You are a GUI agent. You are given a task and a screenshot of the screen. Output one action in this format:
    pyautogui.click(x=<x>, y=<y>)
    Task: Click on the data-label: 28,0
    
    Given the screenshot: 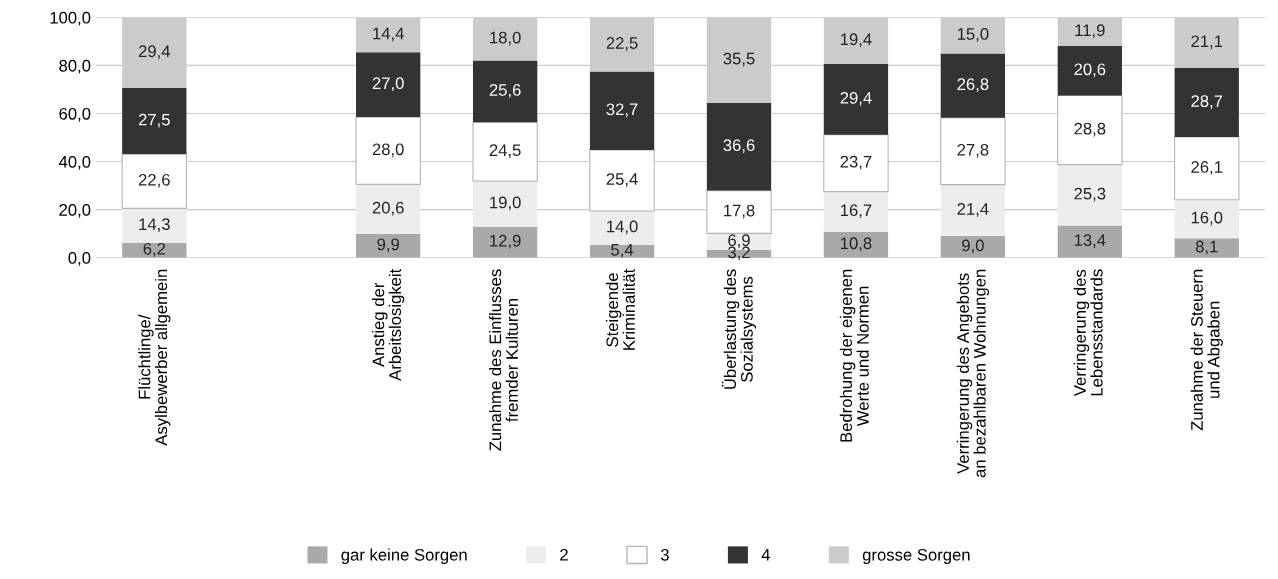 What is the action you would take?
    pyautogui.click(x=388, y=150)
    